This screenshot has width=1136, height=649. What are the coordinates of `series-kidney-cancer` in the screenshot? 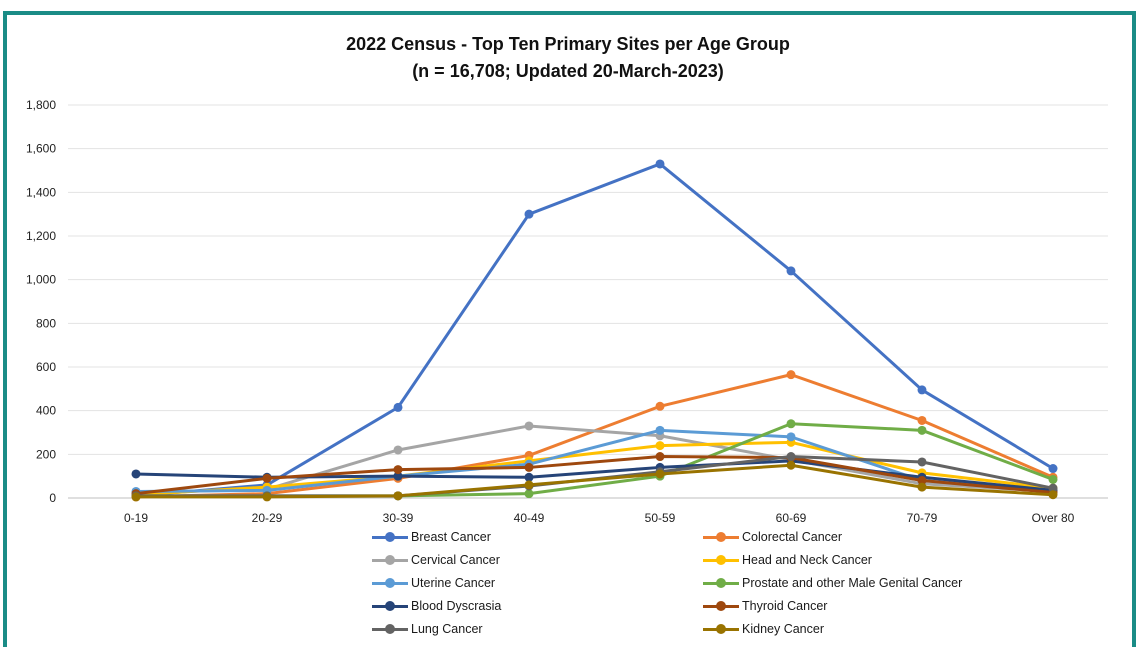 It's located at (594, 481).